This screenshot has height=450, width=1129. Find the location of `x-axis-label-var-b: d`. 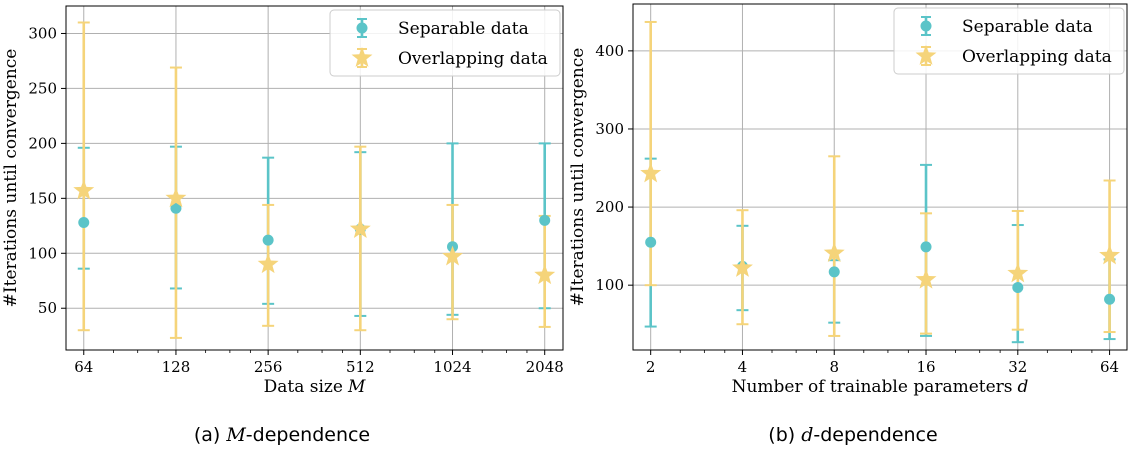

x-axis-label-var-b: d is located at coordinates (1023, 387).